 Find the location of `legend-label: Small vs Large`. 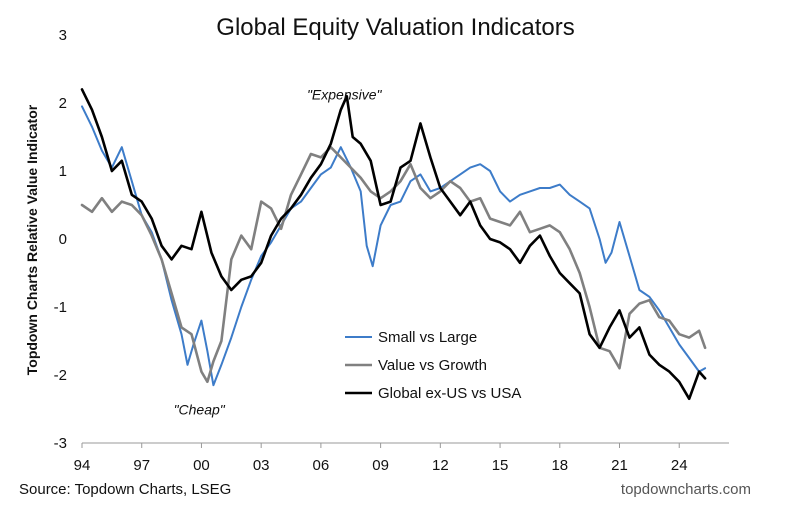

legend-label: Small vs Large is located at coordinates (427, 337).